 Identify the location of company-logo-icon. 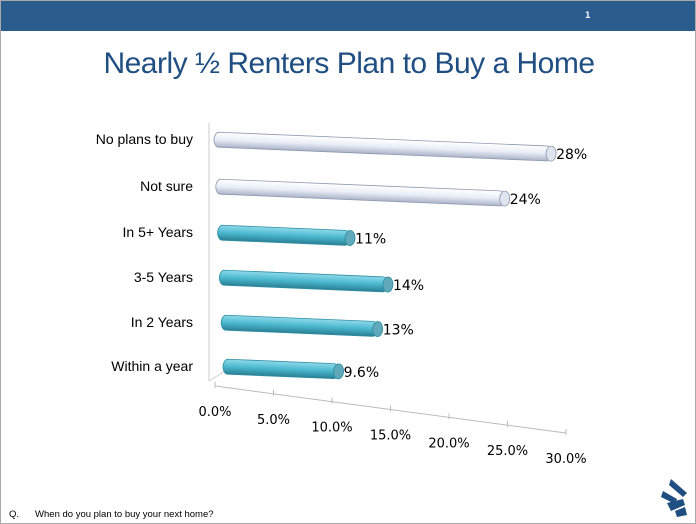
(674, 498).